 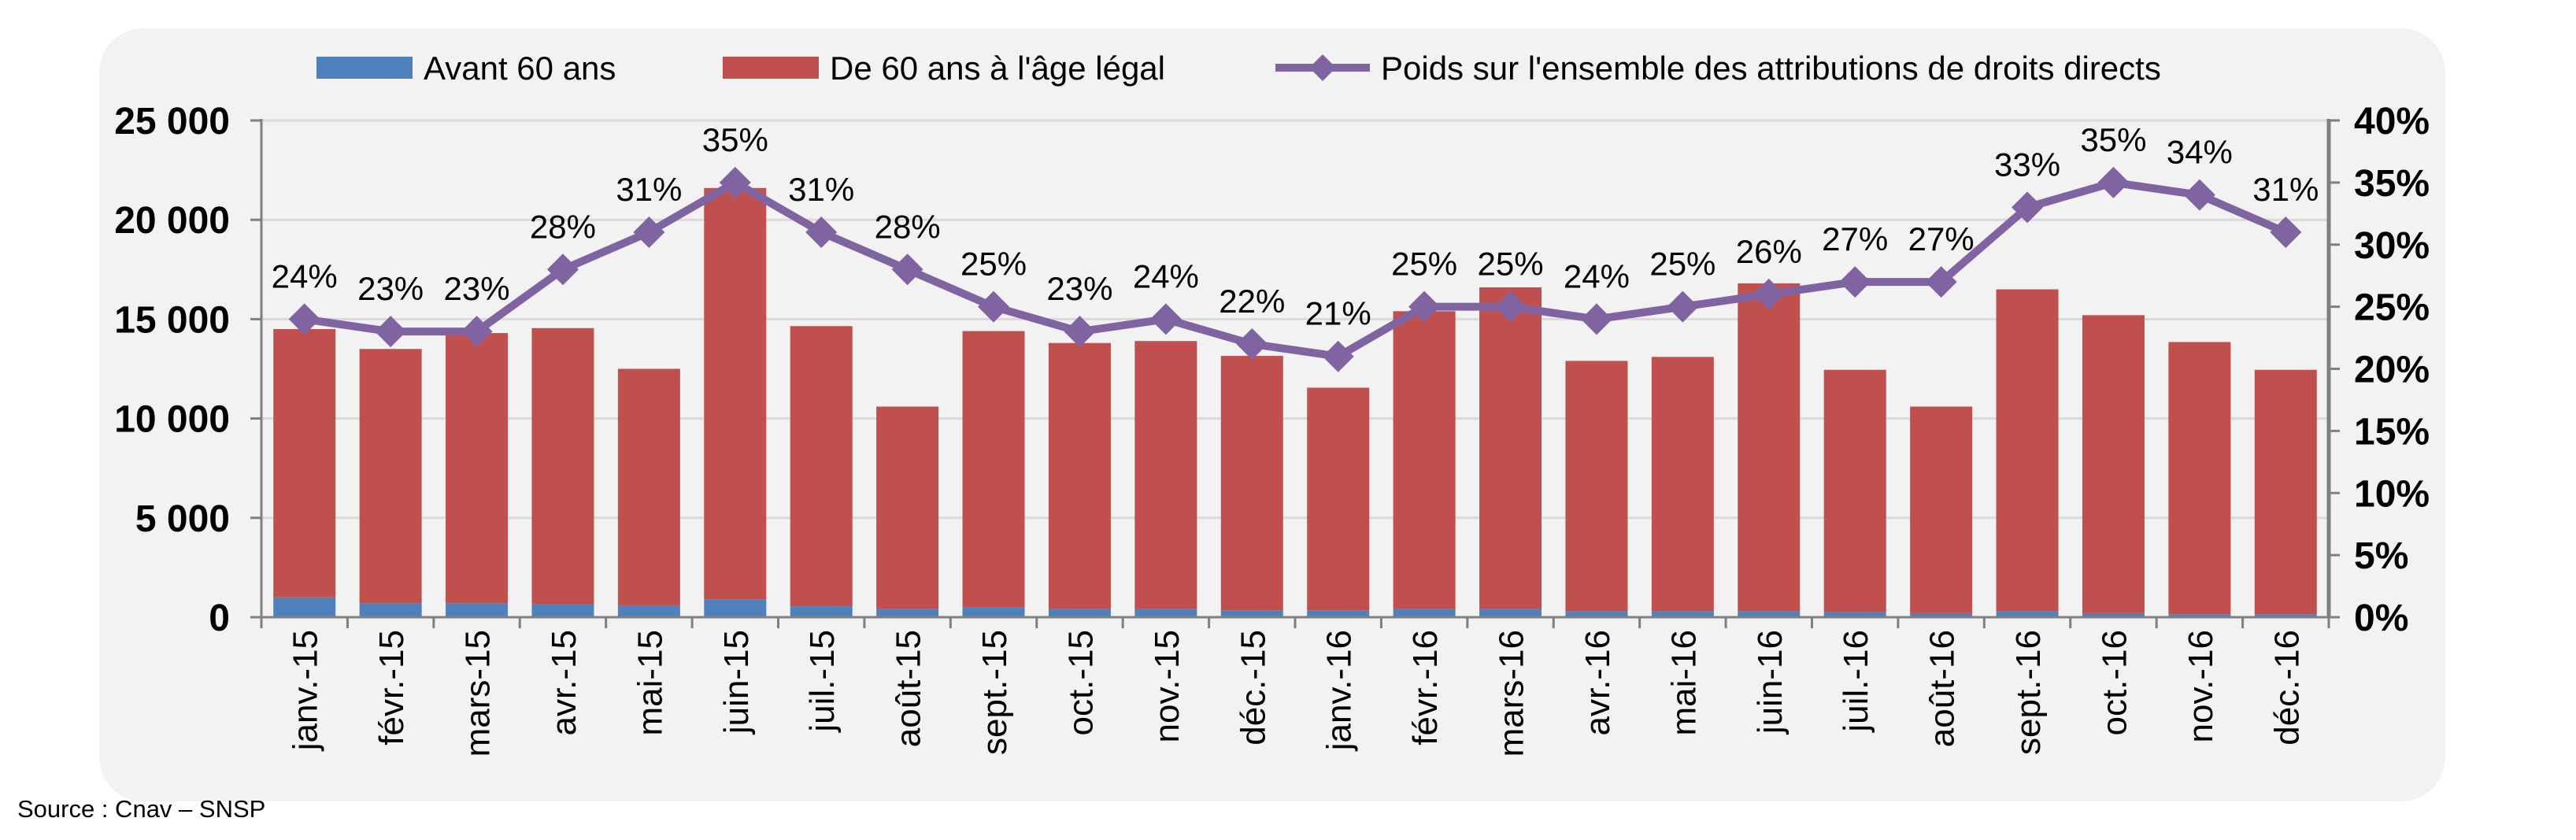 I want to click on x-tick-label: janv.-15, so click(x=306, y=691).